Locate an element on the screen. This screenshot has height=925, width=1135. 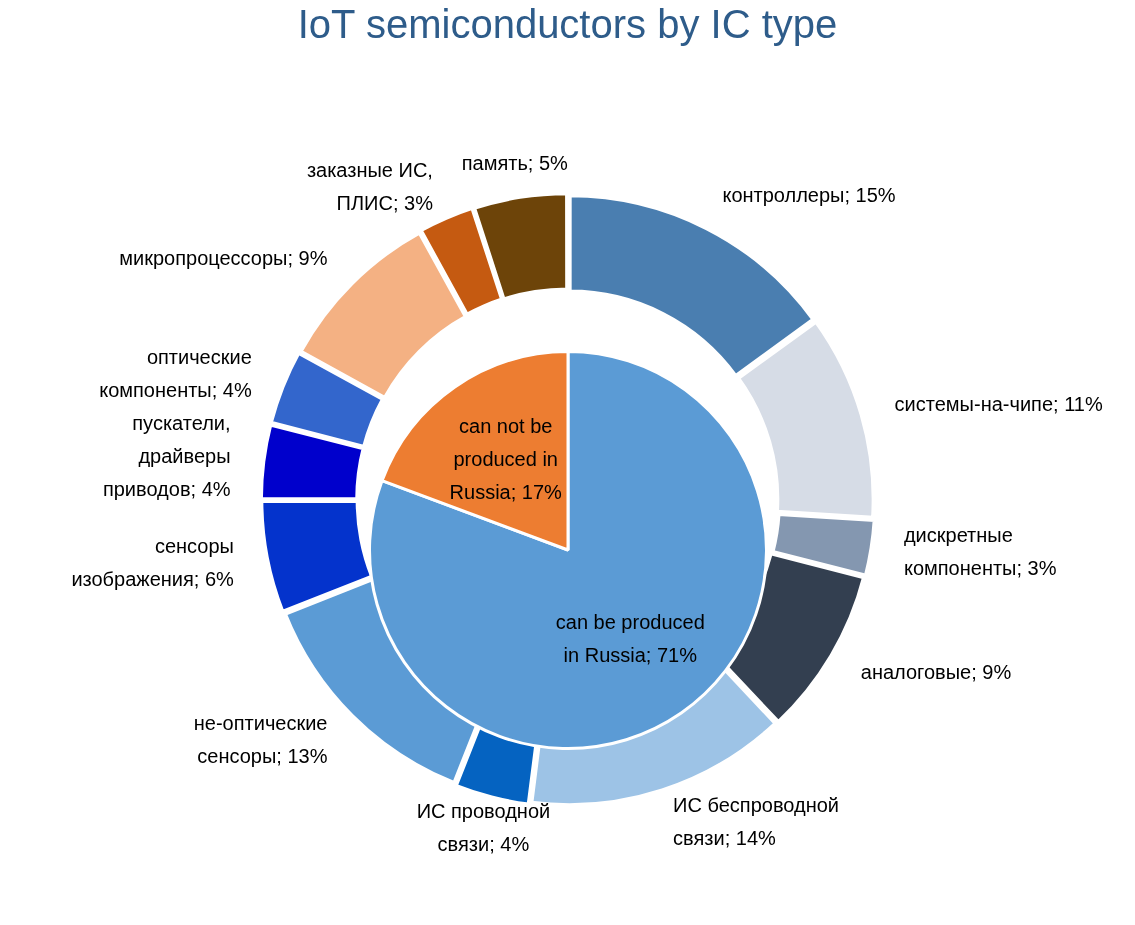
slice-label: не-оптические сенсоры; 13% is located at coordinates (260, 739).